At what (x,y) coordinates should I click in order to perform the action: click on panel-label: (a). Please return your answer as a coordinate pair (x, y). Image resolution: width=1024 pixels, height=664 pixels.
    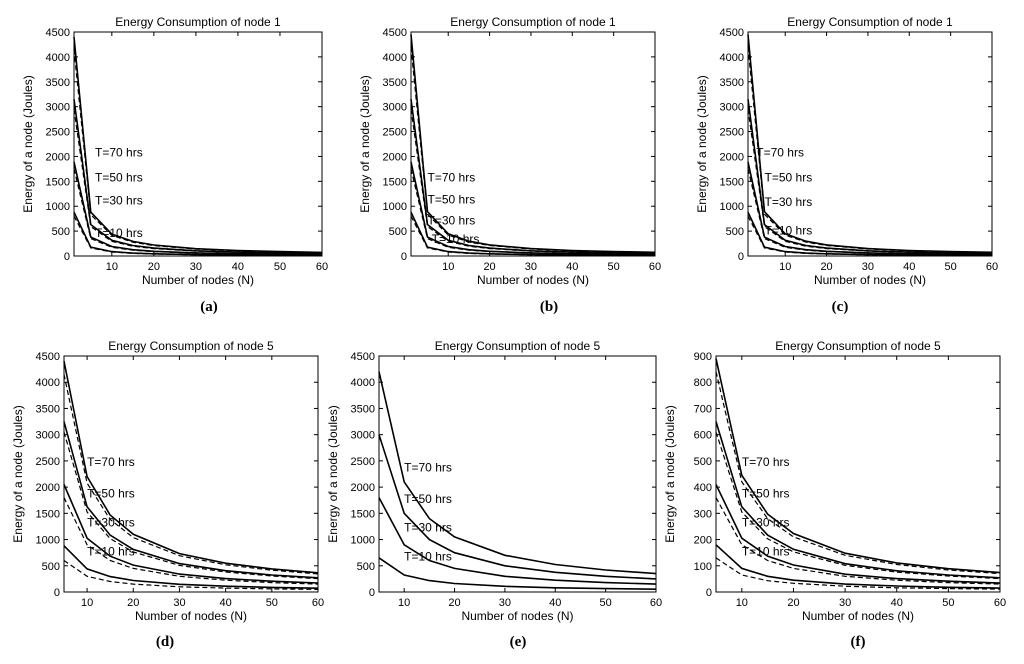
    Looking at the image, I should click on (209, 307).